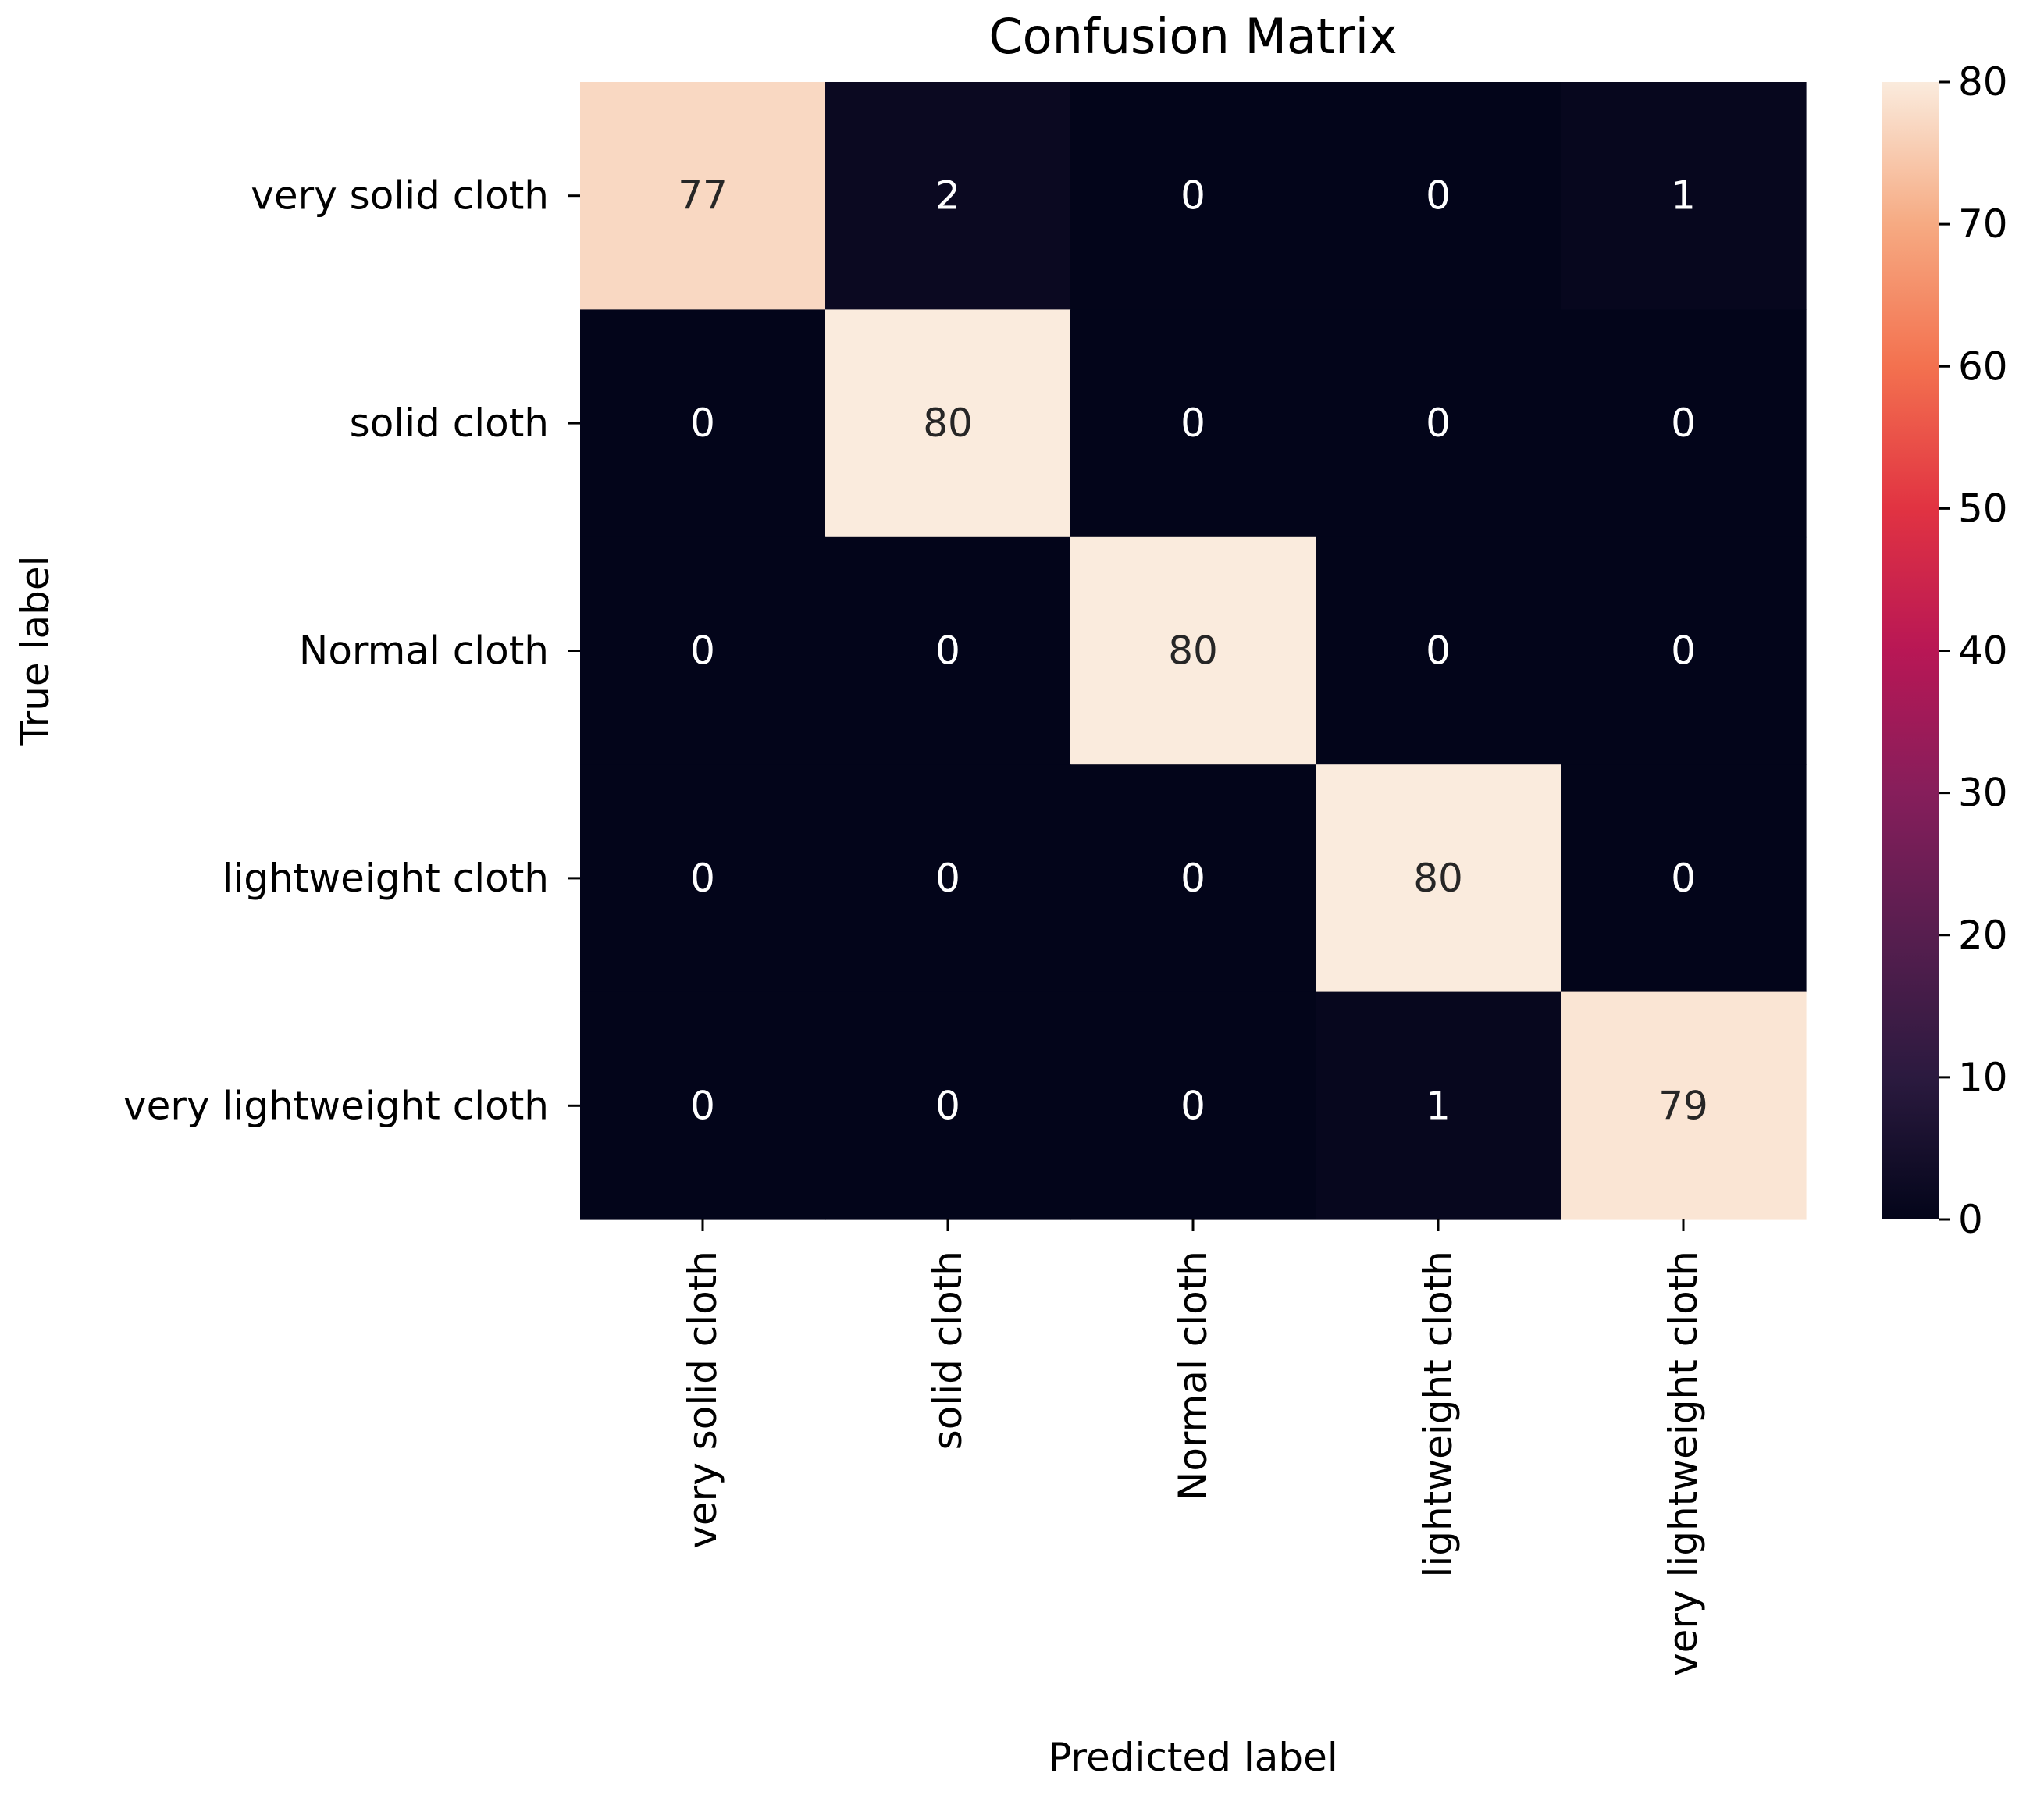  What do you see at coordinates (1193, 1757) in the screenshot?
I see `x-axis-label: Predicted label` at bounding box center [1193, 1757].